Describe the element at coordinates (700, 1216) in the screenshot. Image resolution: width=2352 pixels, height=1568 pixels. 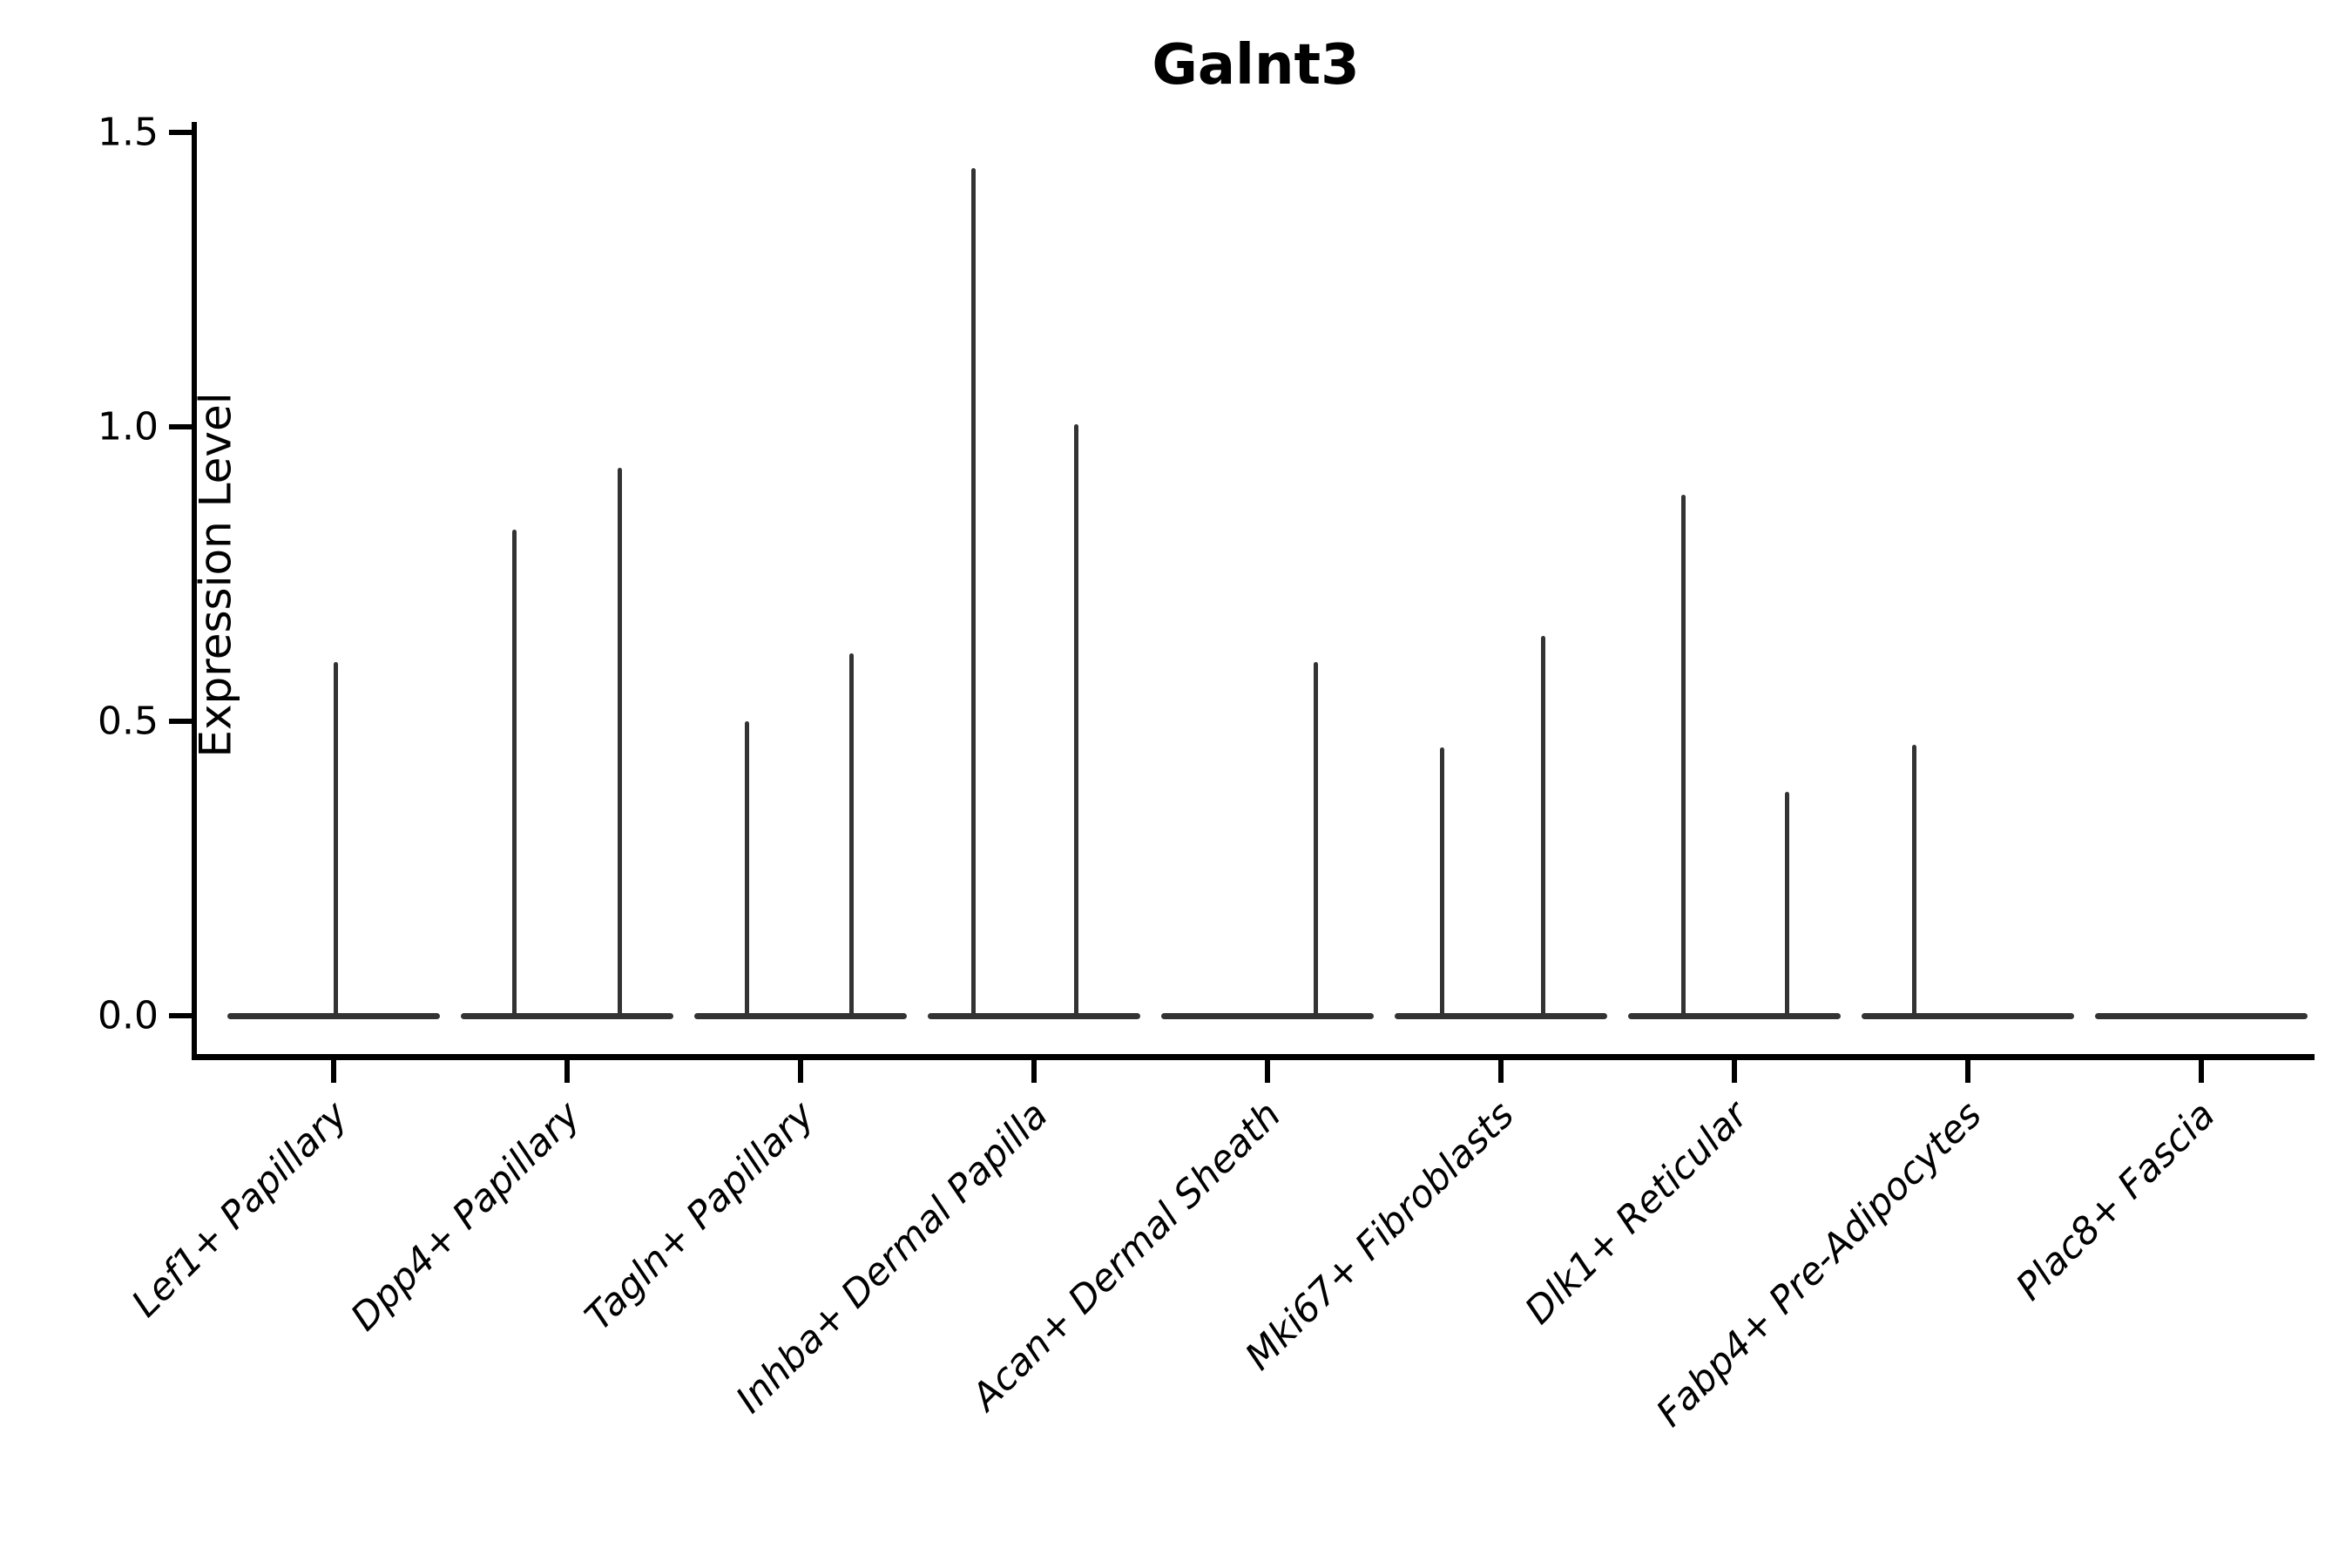
I see `x-category-label: Tagln+ Papillary` at that location.